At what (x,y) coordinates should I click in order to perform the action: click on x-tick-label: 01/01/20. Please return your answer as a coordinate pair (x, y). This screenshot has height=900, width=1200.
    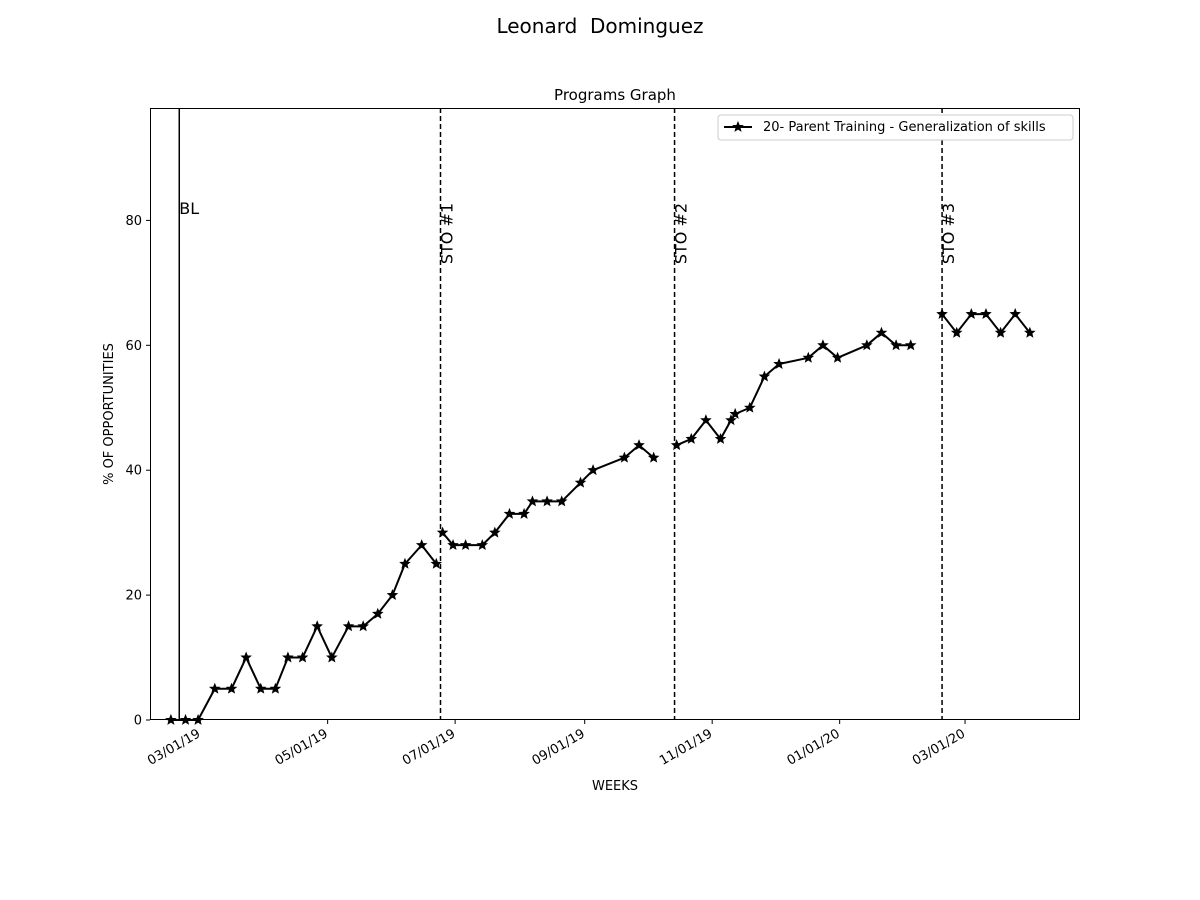
    Looking at the image, I should click on (814, 747).